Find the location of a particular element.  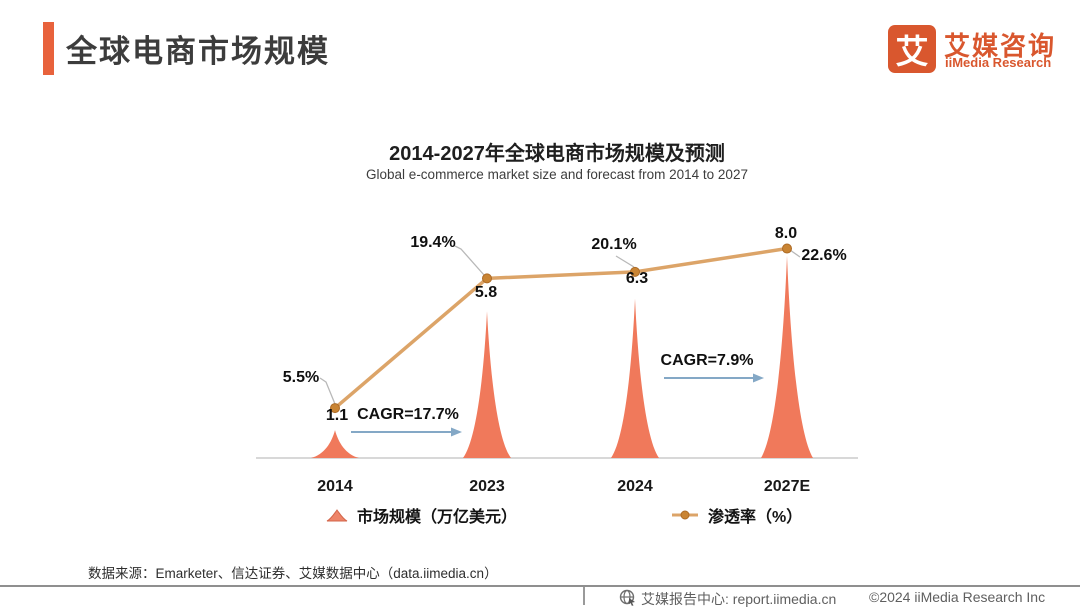

legend-item-market-size: 市场规模（万亿美元） is located at coordinates (421, 515).